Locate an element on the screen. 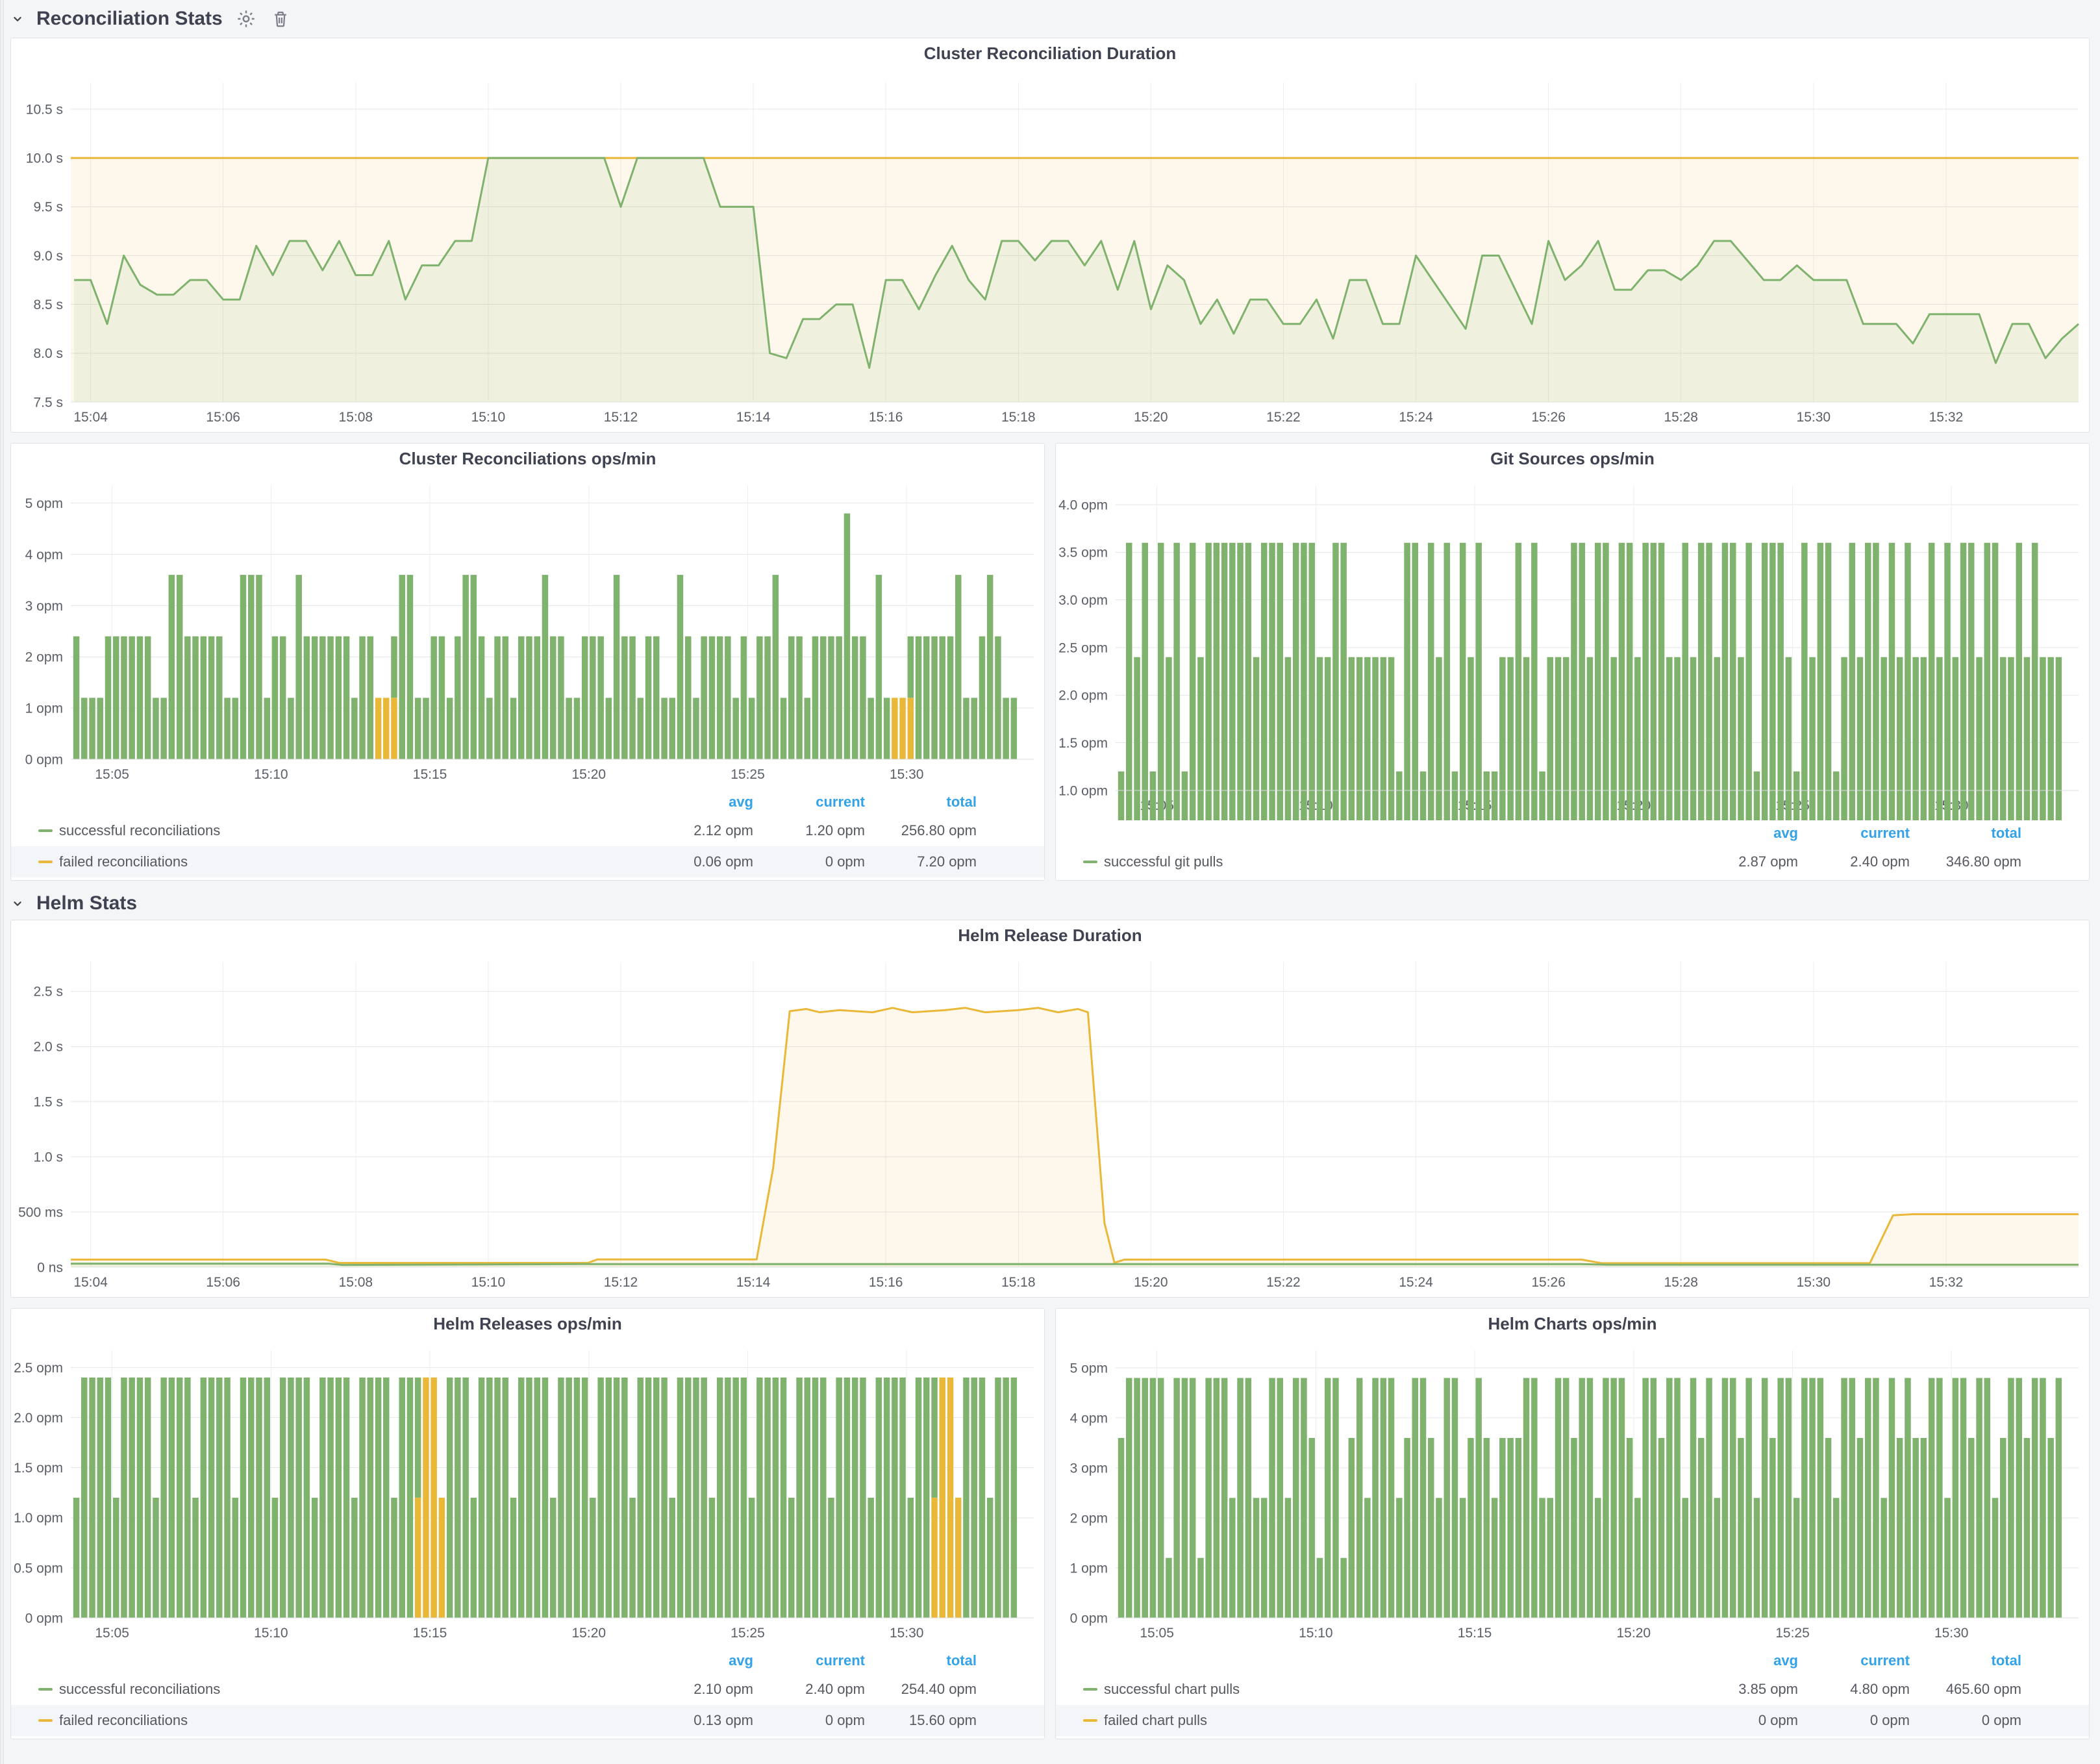  series-name: successful reconciliations is located at coordinates (140, 1689).